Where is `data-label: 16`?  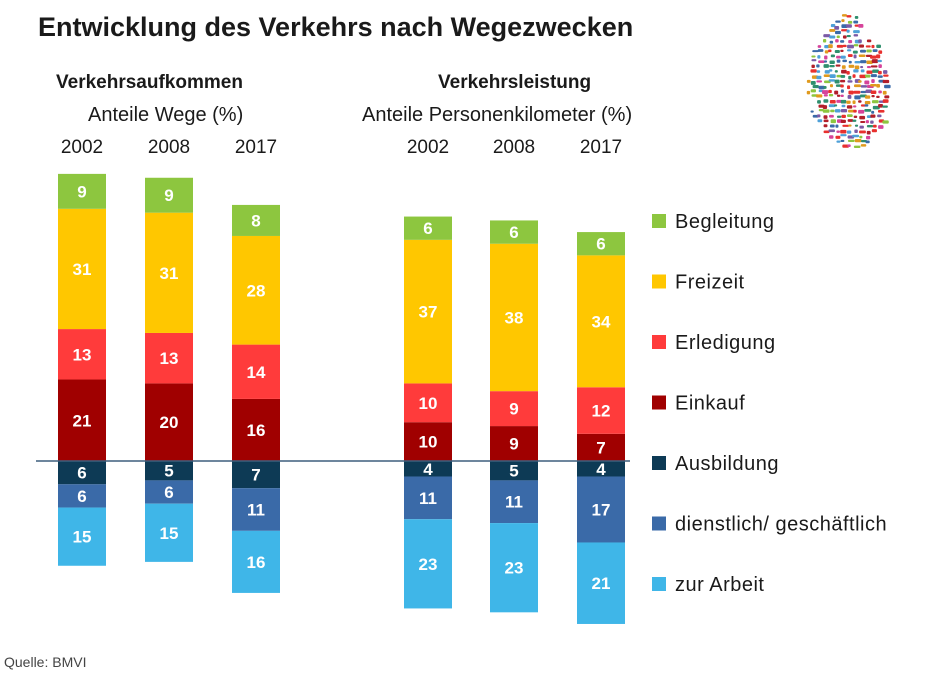
data-label: 16 is located at coordinates (256, 562).